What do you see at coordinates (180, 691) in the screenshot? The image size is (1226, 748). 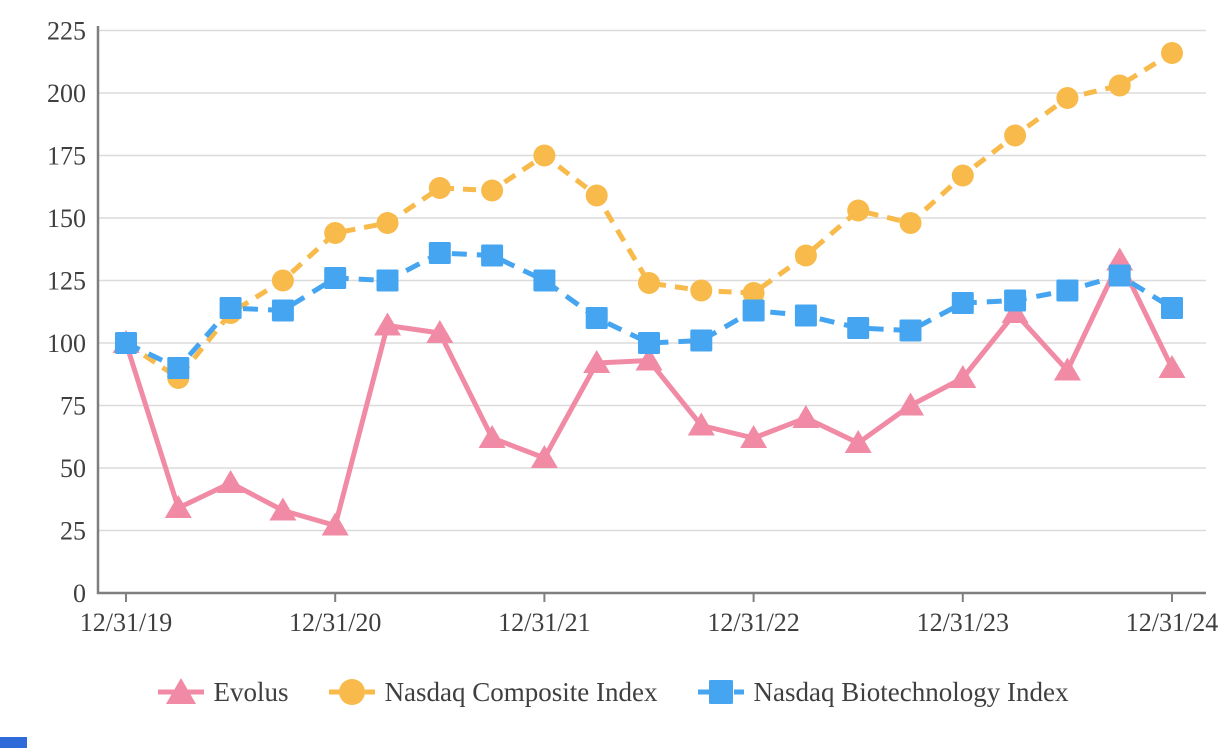 I see `triangle-icon` at bounding box center [180, 691].